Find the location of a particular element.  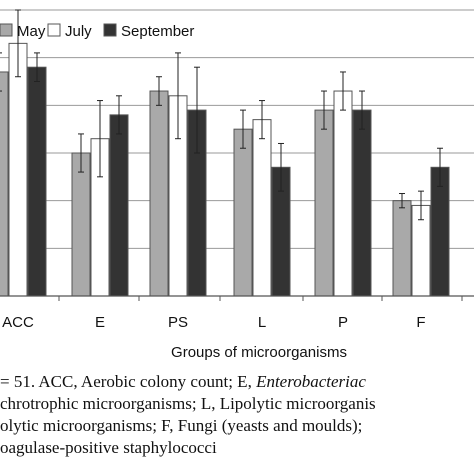

x-tick-label: E is located at coordinates (100, 322).